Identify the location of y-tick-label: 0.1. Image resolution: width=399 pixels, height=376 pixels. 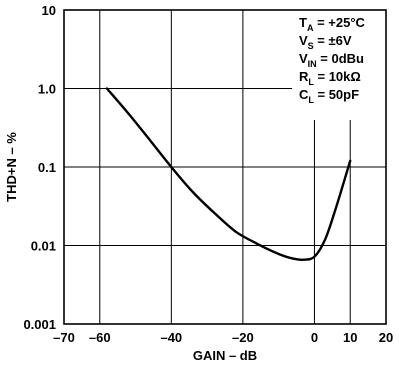
(47, 167).